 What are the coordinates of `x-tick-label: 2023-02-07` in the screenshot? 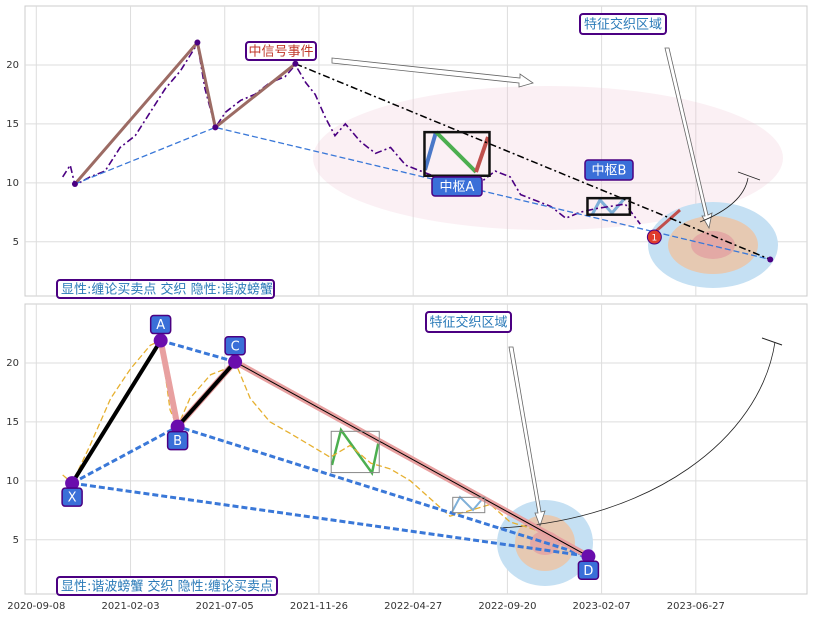 It's located at (602, 606).